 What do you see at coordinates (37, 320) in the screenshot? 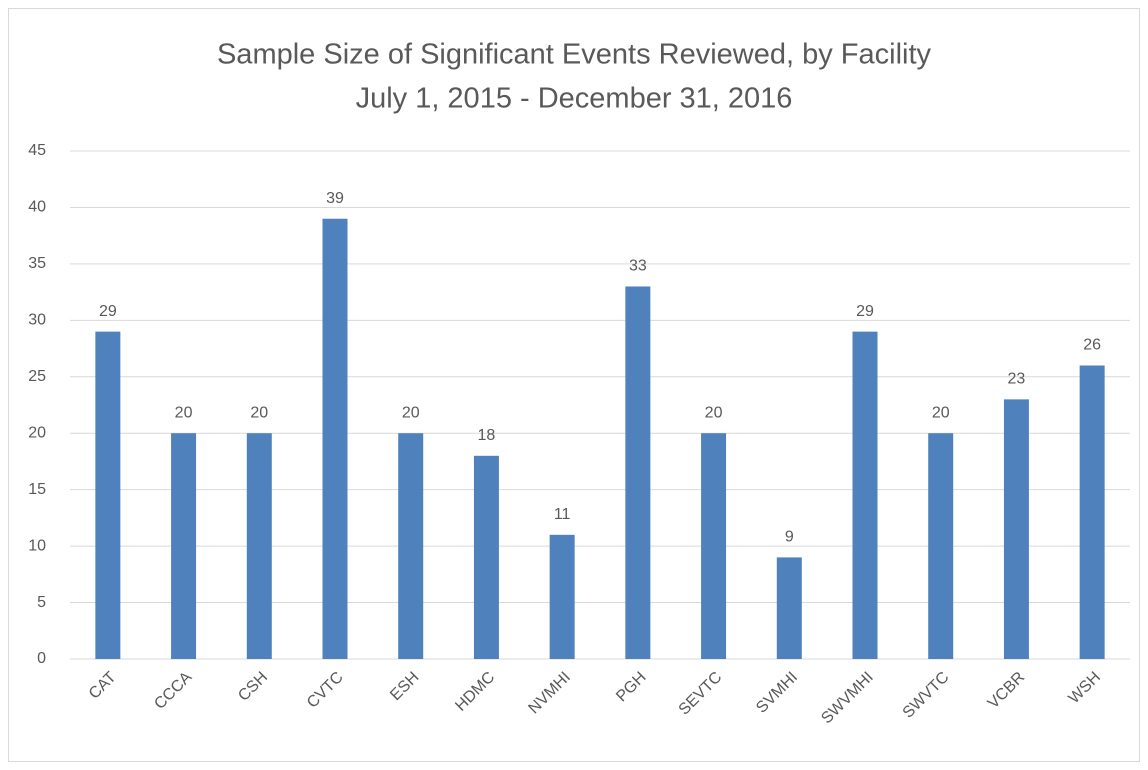
I see `y-tick-label: 30` at bounding box center [37, 320].